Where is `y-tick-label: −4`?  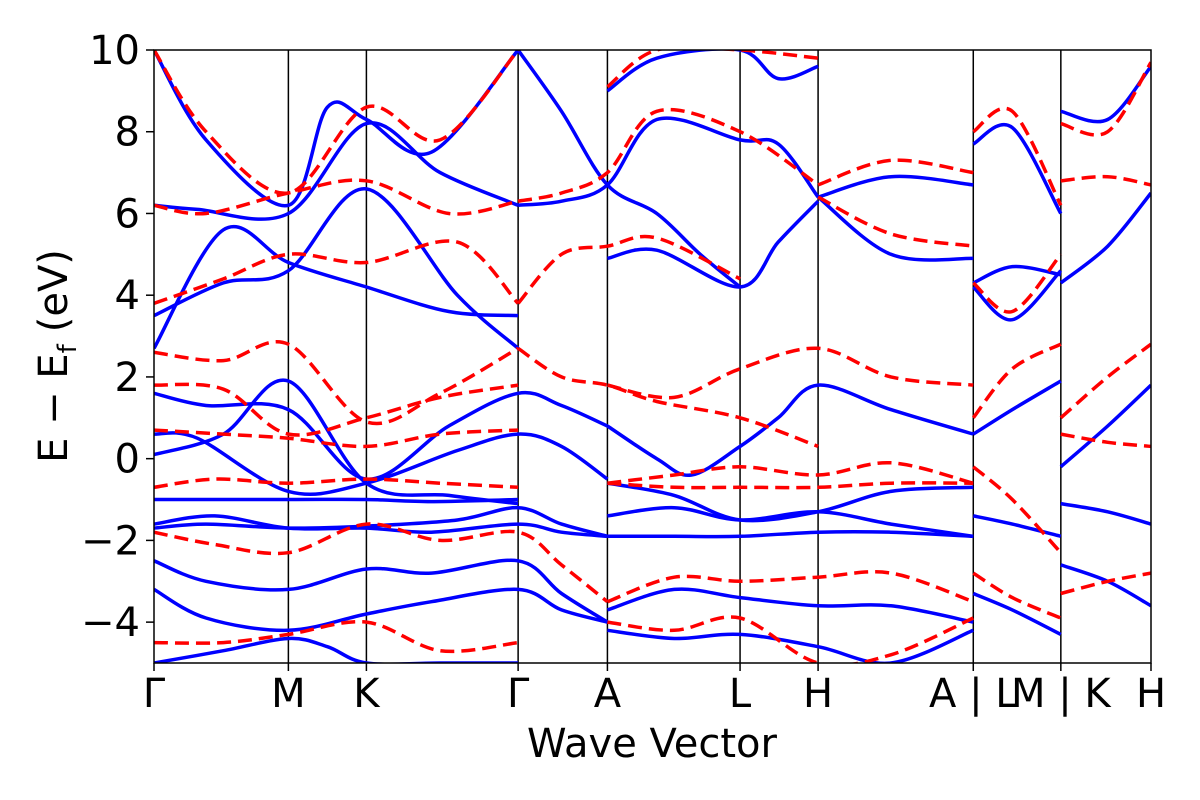 y-tick-label: −4 is located at coordinates (110, 623).